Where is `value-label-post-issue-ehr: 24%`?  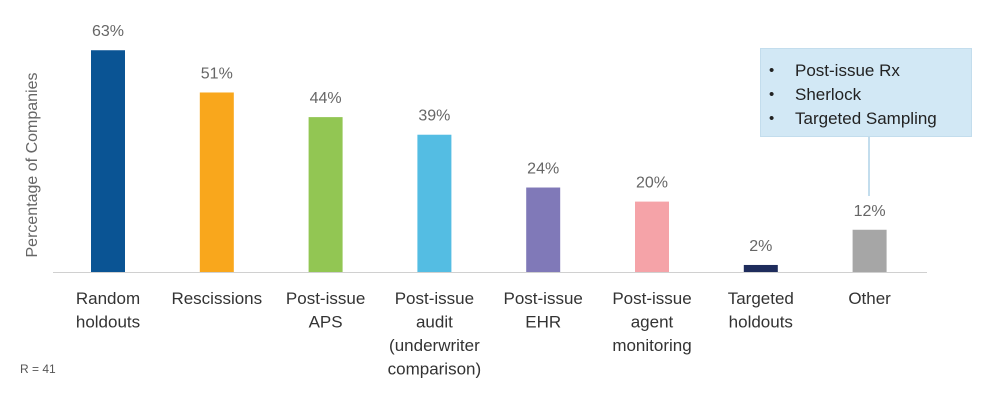 value-label-post-issue-ehr: 24% is located at coordinates (543, 169).